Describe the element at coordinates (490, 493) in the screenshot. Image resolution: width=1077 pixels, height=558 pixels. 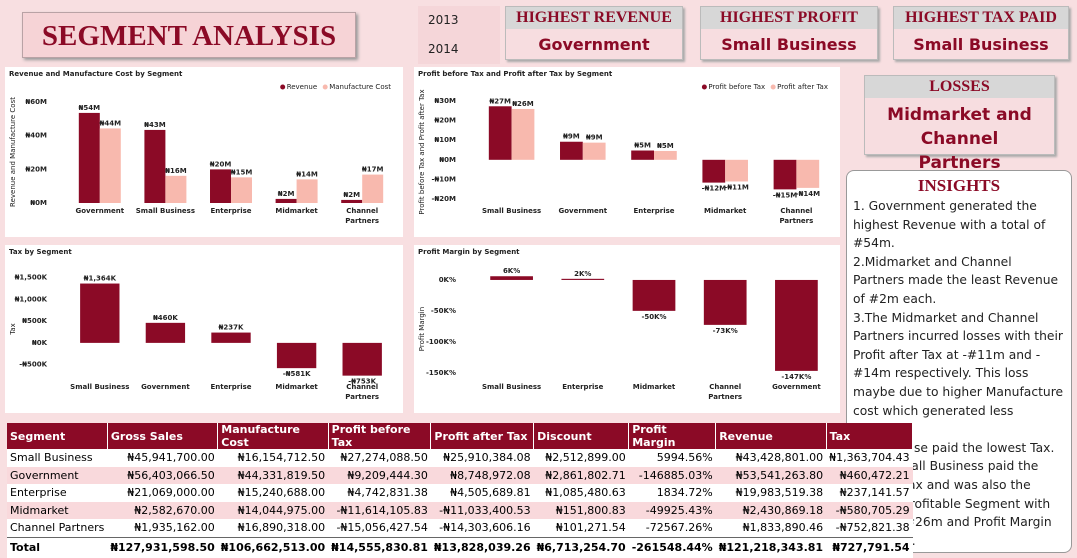
I see `table-cell: ₦4,505,689.81` at that location.